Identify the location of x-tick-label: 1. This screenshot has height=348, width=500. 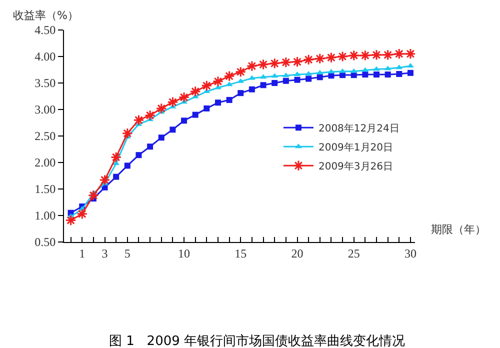
(82, 253).